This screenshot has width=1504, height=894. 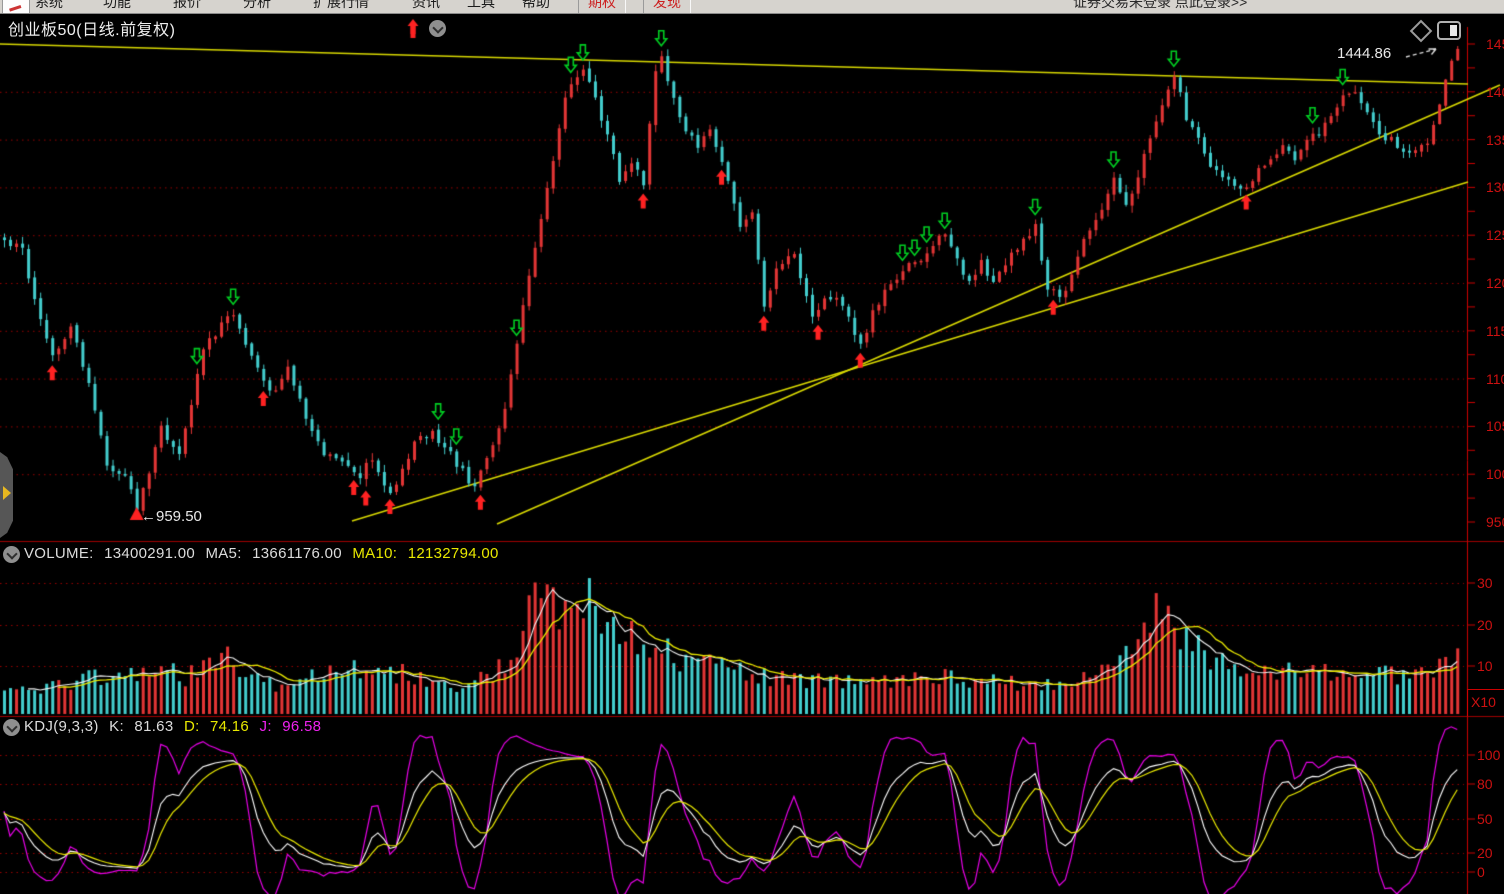 What do you see at coordinates (149, 553) in the screenshot?
I see `volume-value: 13400291.00` at bounding box center [149, 553].